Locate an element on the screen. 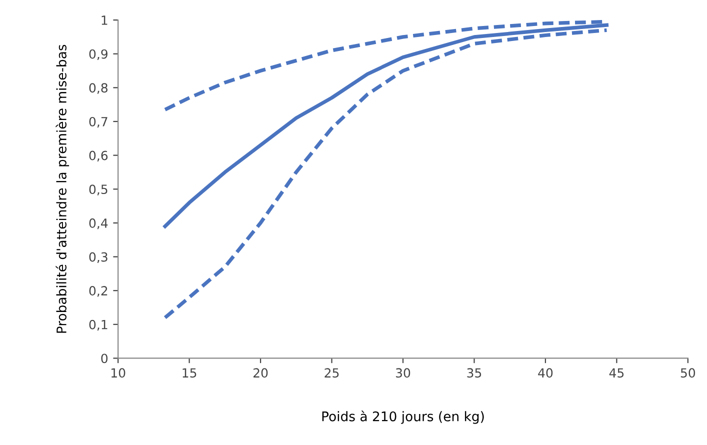 The height and width of the screenshot is (445, 707). y-tick-label: 0,5 is located at coordinates (98, 190).